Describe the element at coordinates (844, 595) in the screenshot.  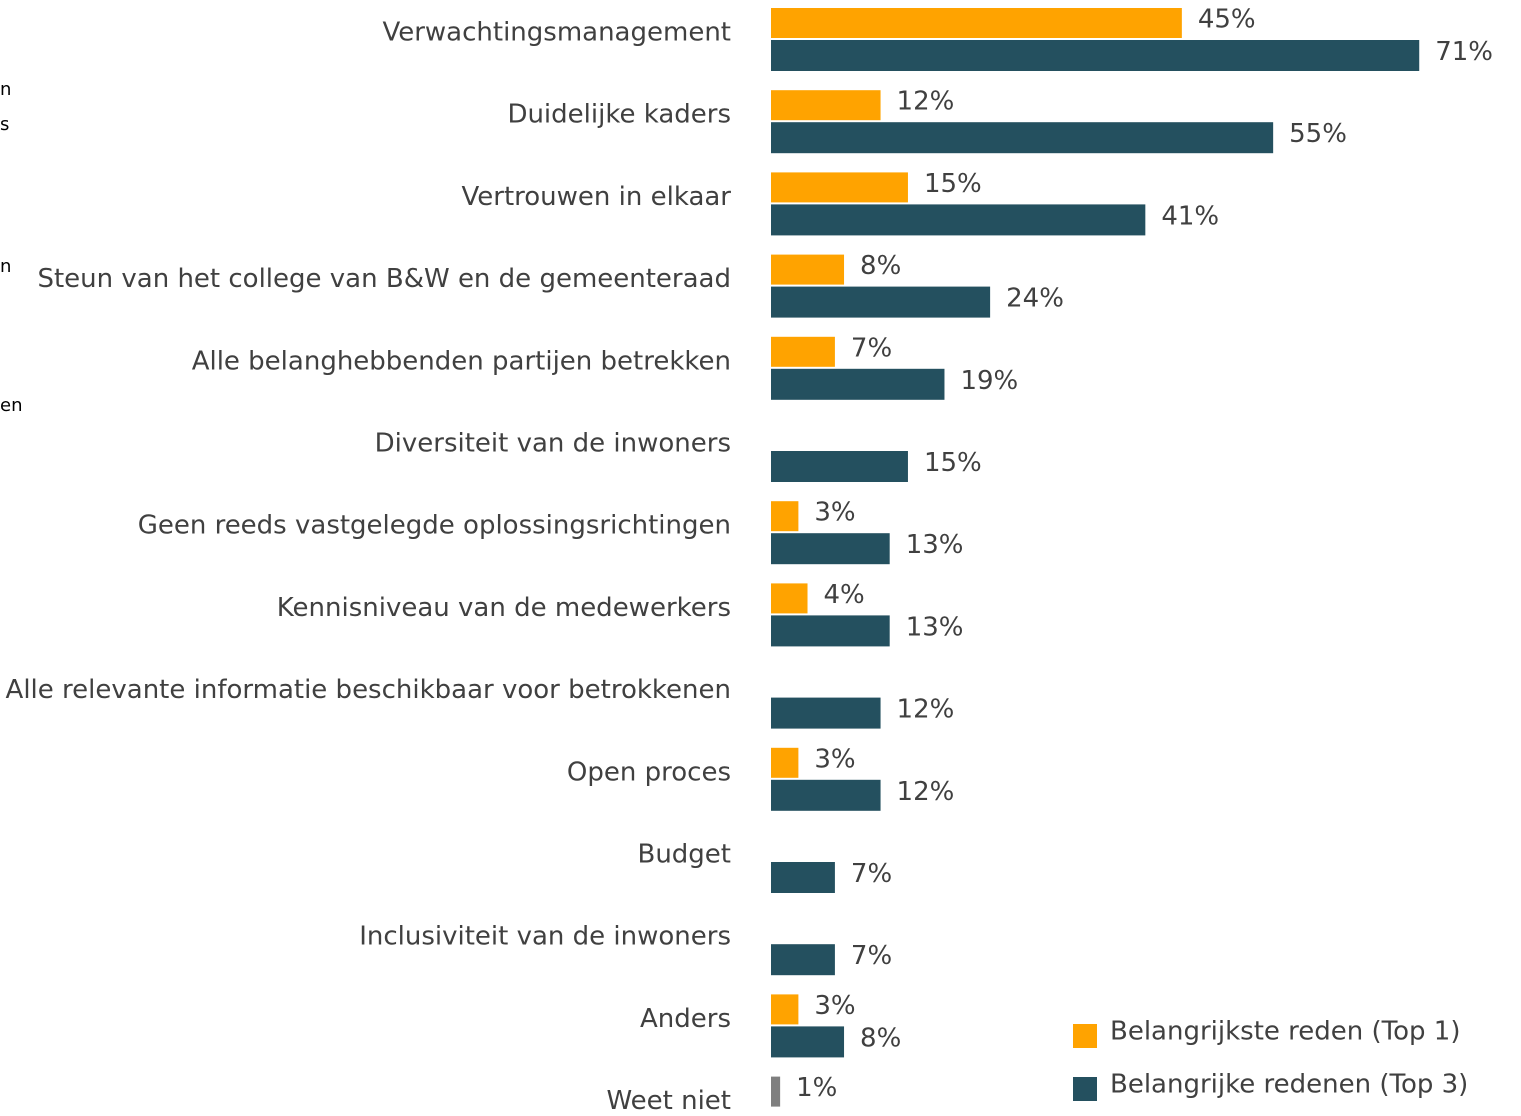
I see `data-label: 4%` at that location.